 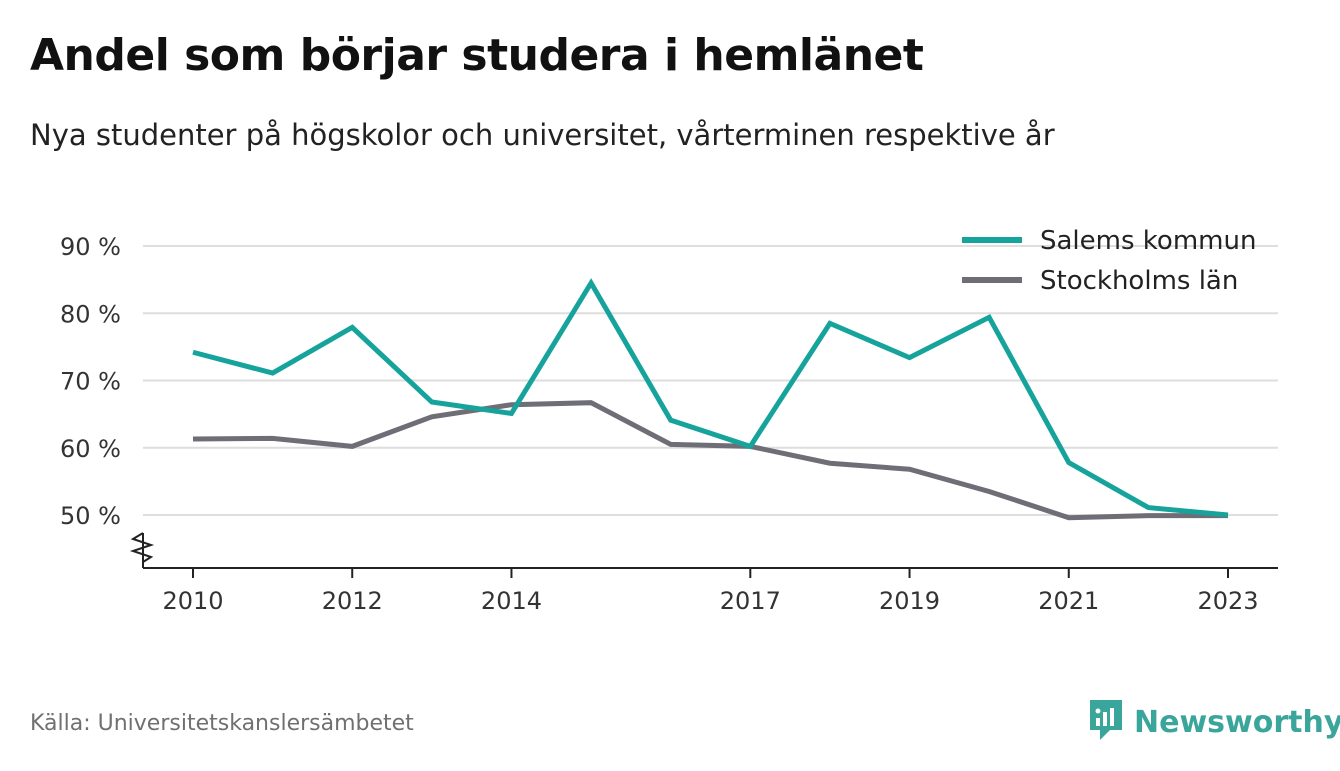 What do you see at coordinates (90, 314) in the screenshot?
I see `y-tick-label: 80 %` at bounding box center [90, 314].